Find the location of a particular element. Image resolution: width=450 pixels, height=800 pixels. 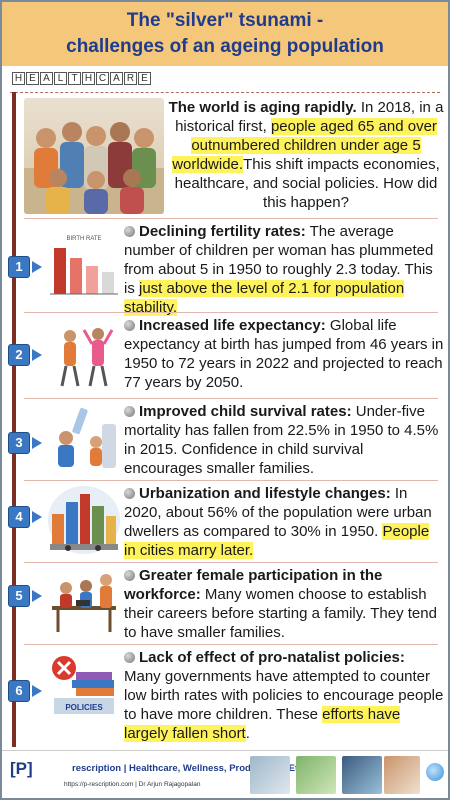

item-number-badge: 3 is located at coordinates (19, 443).